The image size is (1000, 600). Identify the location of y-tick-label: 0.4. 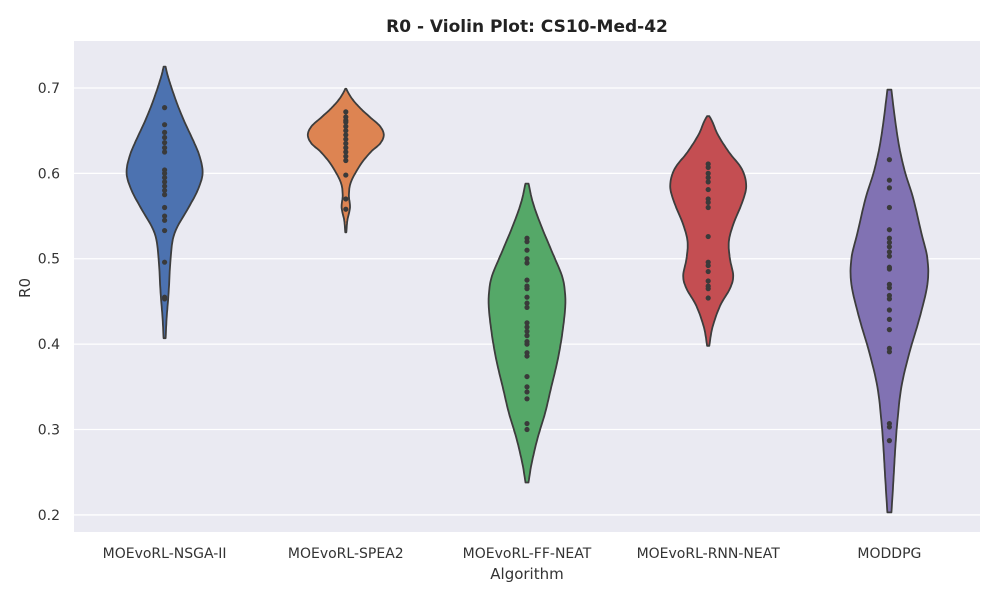
(49, 345).